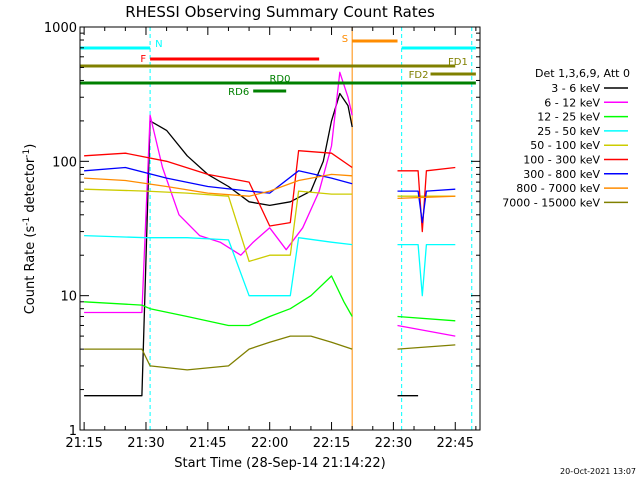  Describe the element at coordinates (64, 162) in the screenshot. I see `y-tick-label-2: 100` at that location.